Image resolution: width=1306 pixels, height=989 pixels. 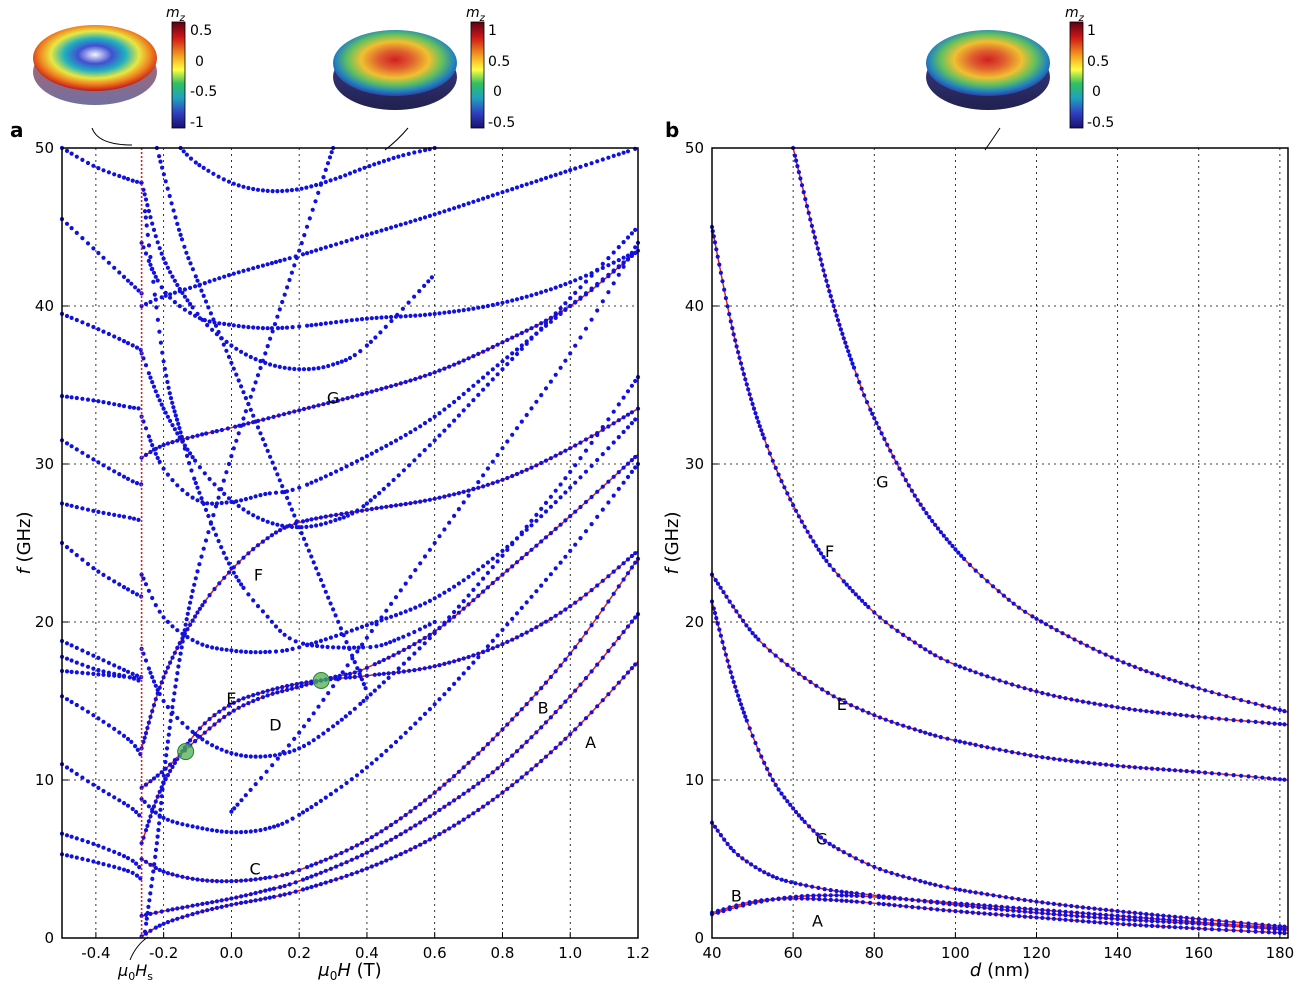 I want to click on saturation-field-arrow, so click(x=139, y=948).